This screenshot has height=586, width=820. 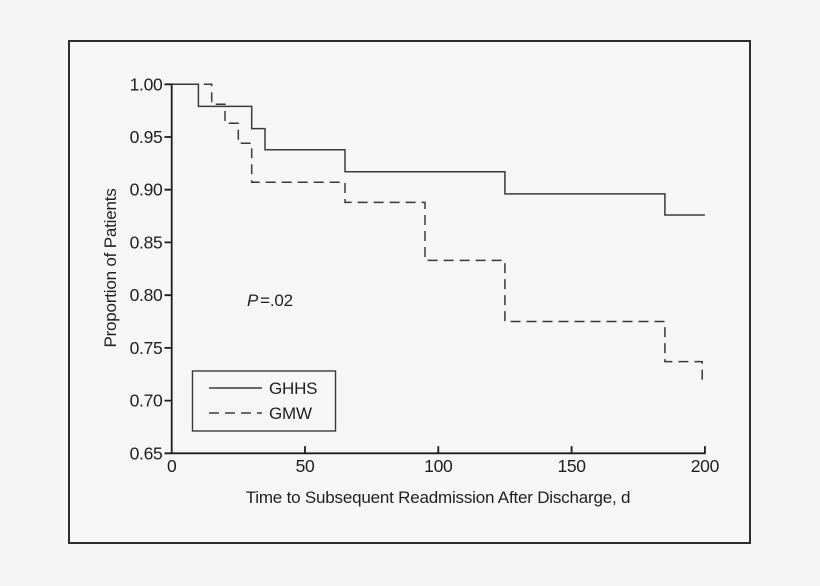 What do you see at coordinates (146, 190) in the screenshot?
I see `y-tick-label: 0.90` at bounding box center [146, 190].